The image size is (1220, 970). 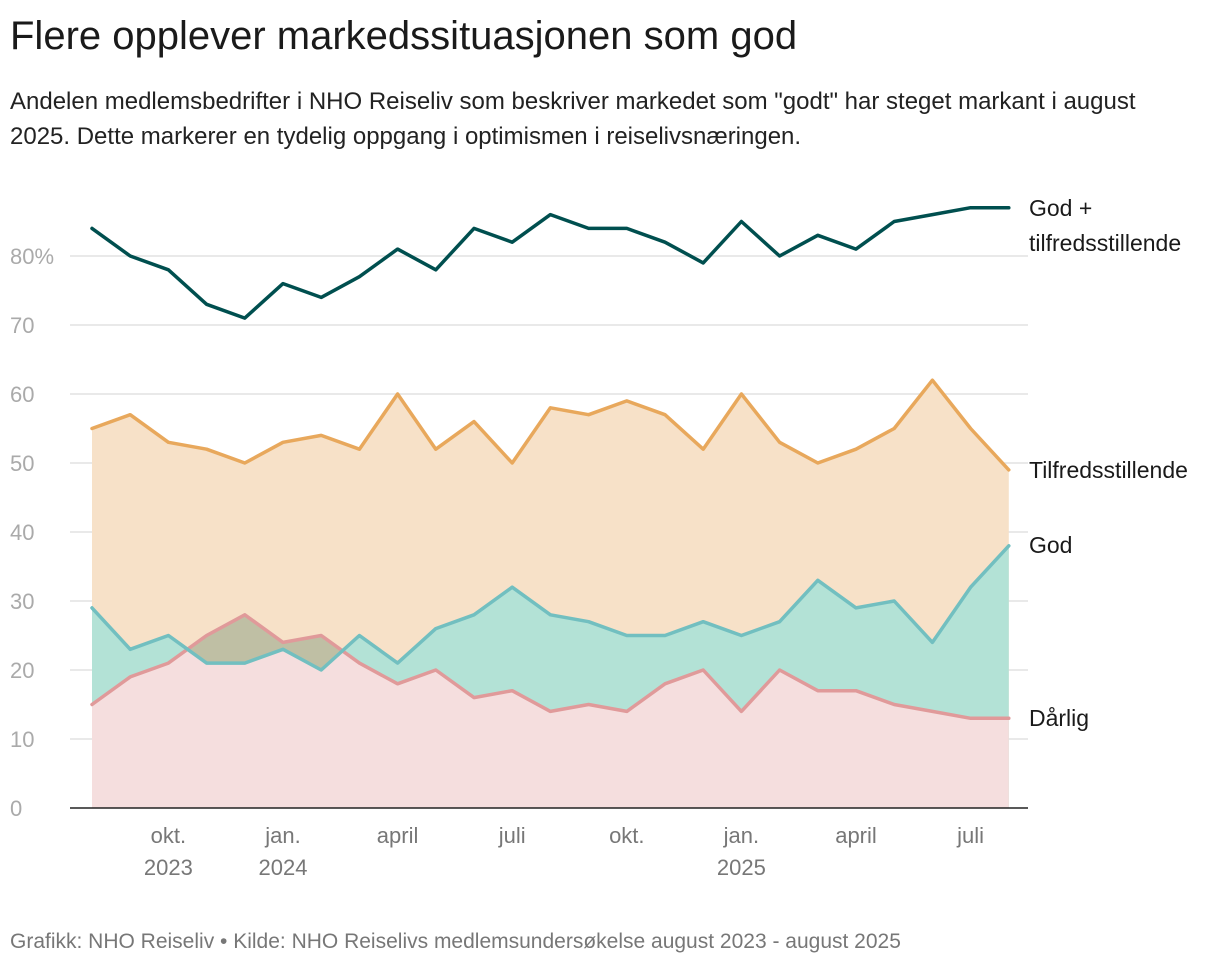 I want to click on line-god_pluss, so click(x=550, y=262).